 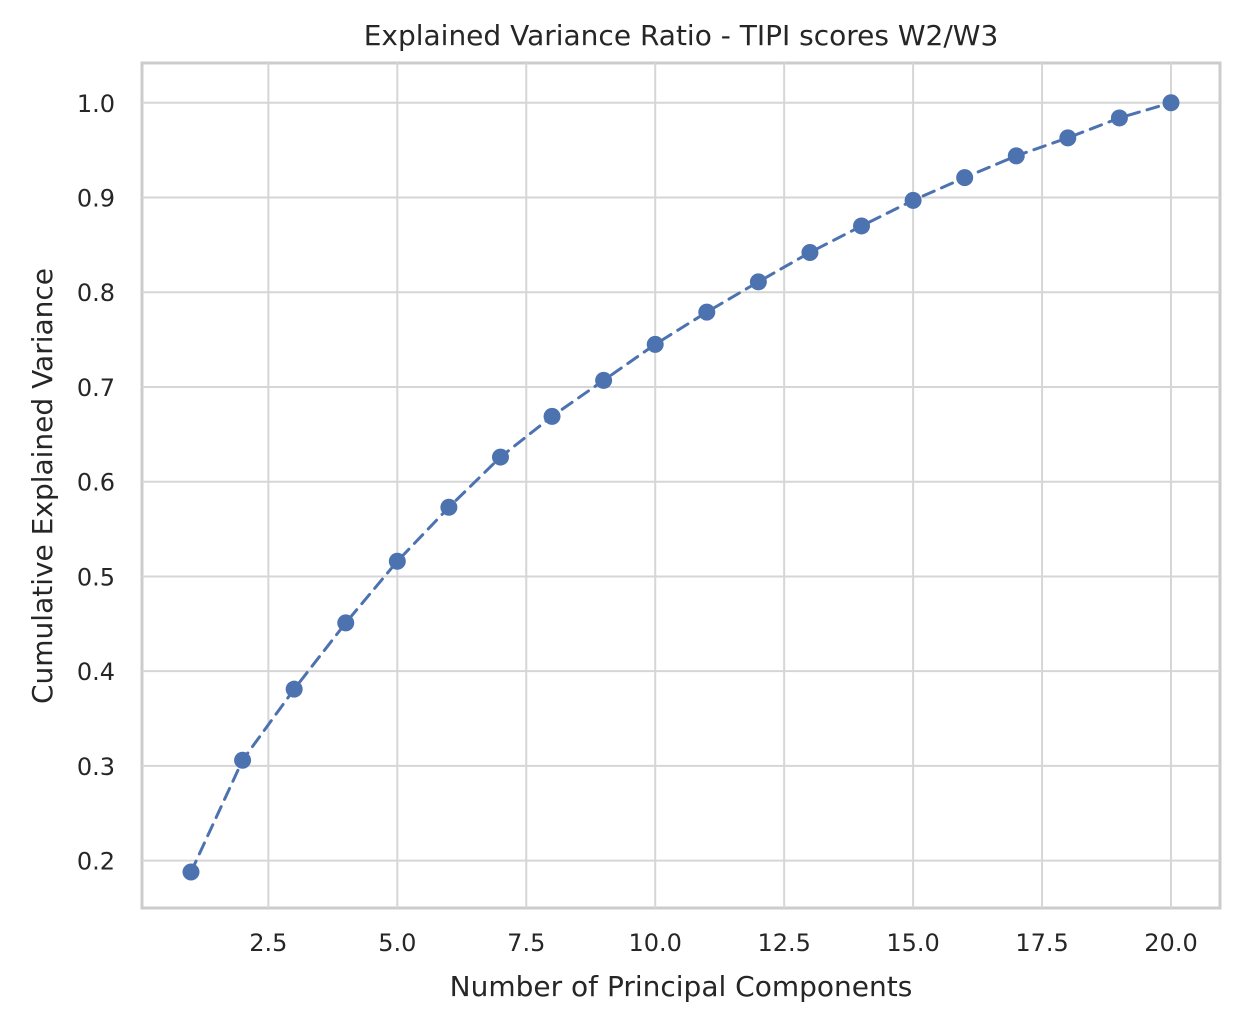 What do you see at coordinates (268, 943) in the screenshot?
I see `x-tick-label: 2.5` at bounding box center [268, 943].